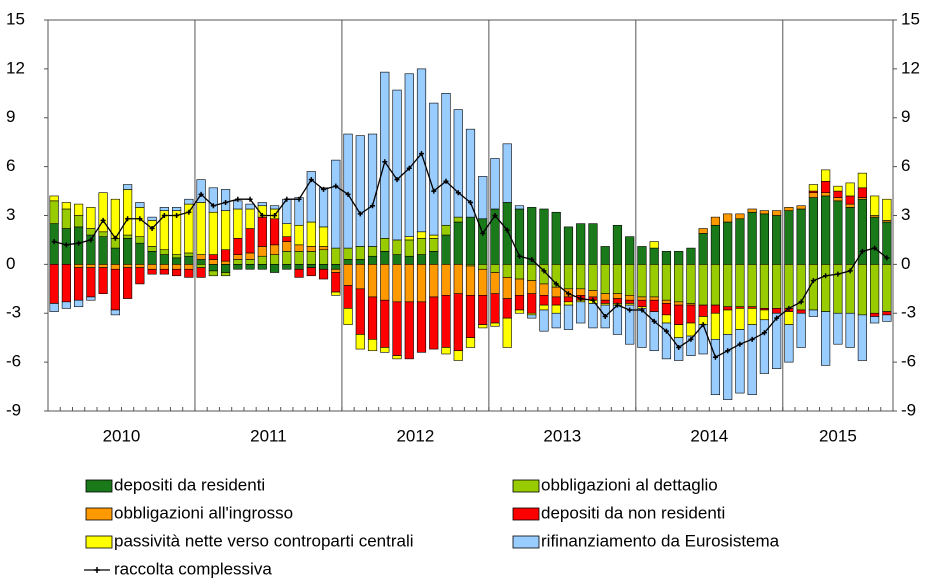 This screenshot has width=930, height=581. Describe the element at coordinates (203, 512) in the screenshot. I see `legend-label: obbligazioni all'ingrosso` at that location.